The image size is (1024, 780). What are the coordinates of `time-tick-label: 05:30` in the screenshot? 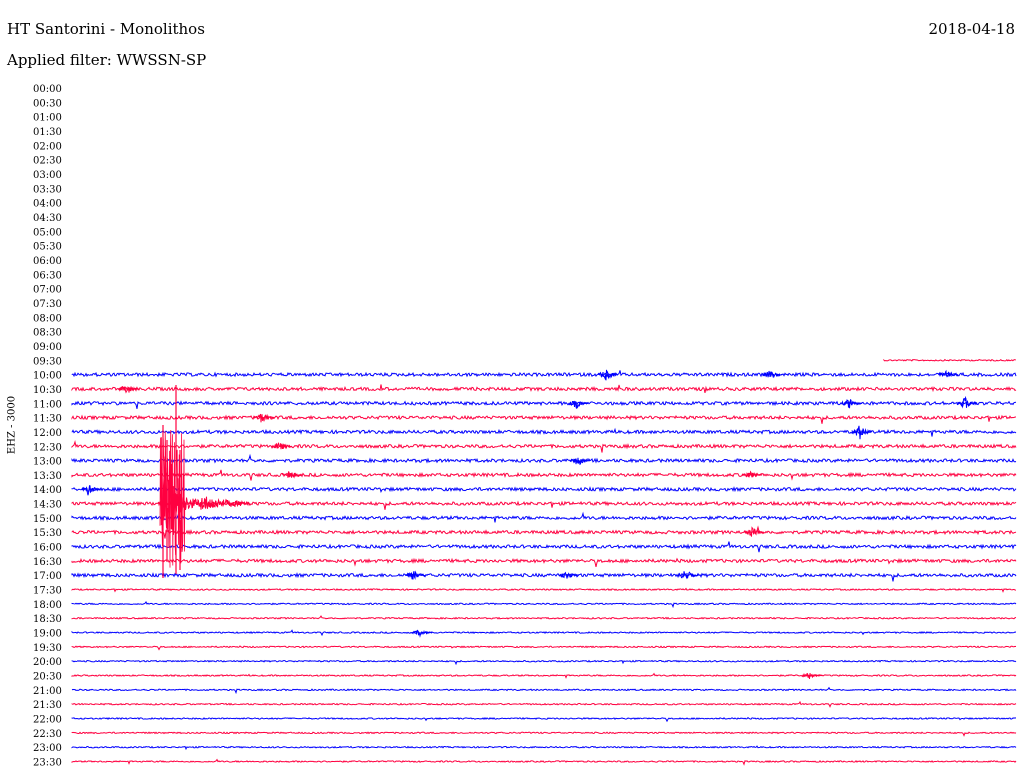 It's located at (47, 247).